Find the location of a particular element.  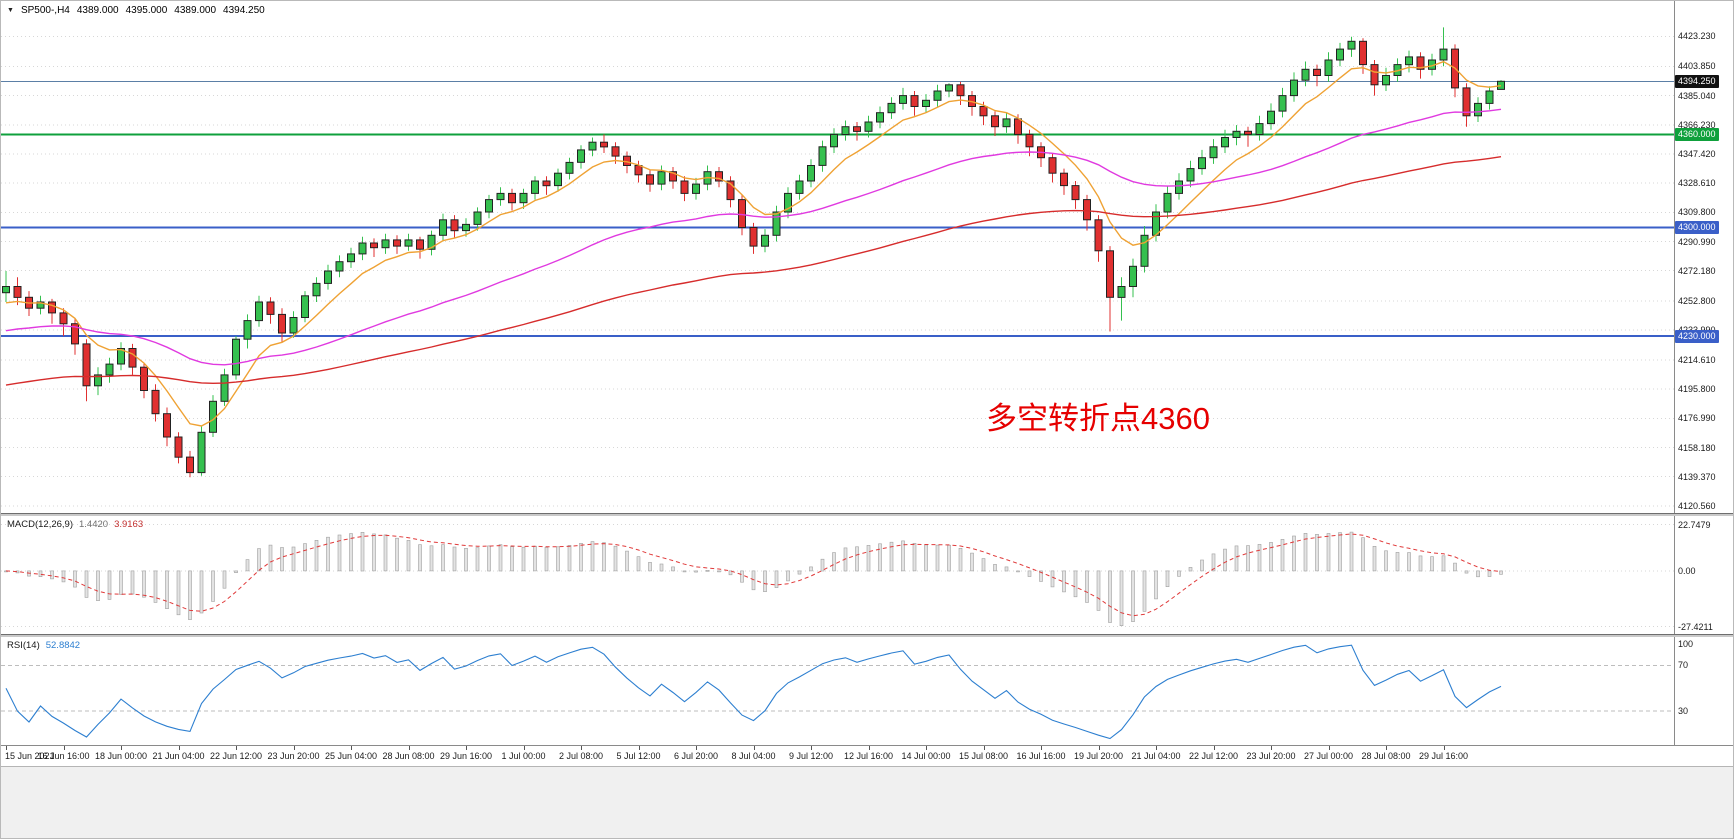

rsi-value: 52.8842 is located at coordinates (63, 645).